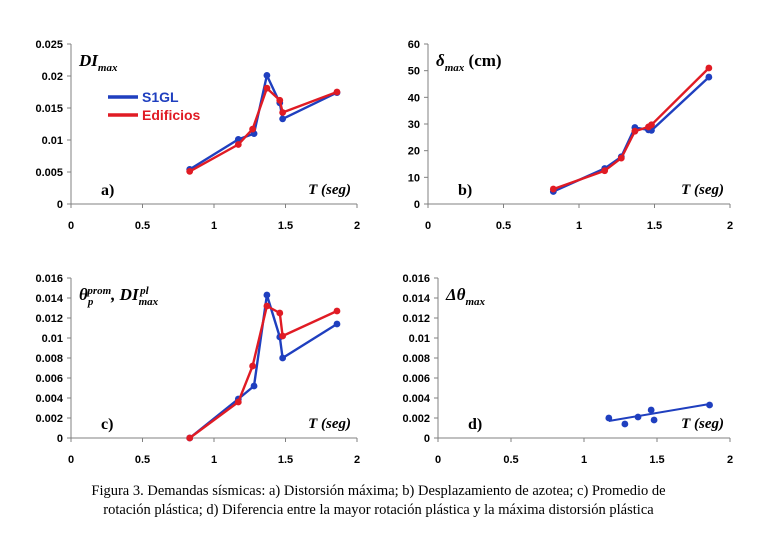  I want to click on legend: S1GL Edificios, so click(154, 106).